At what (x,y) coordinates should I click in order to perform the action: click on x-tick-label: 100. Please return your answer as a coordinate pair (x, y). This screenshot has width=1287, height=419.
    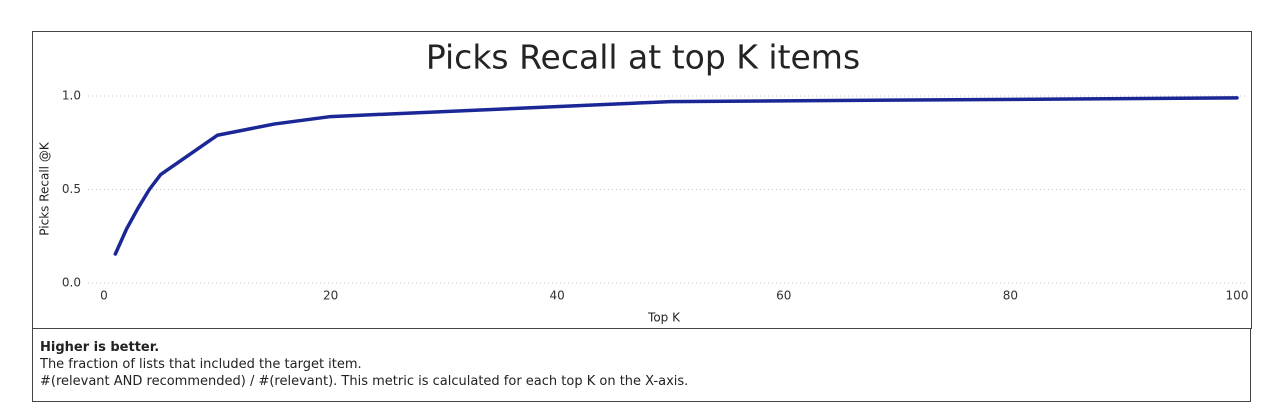
    Looking at the image, I should click on (1237, 296).